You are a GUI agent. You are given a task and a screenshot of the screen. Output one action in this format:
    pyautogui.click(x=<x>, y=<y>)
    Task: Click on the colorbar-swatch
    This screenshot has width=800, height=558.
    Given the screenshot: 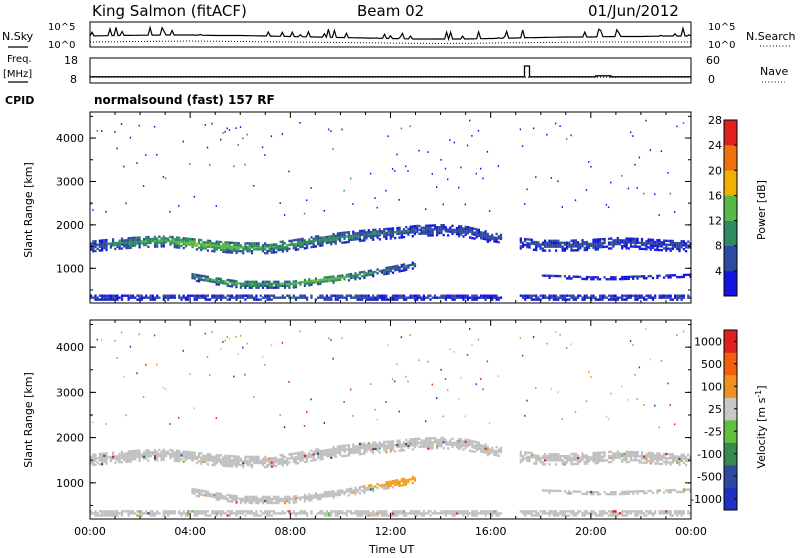 What is the action you would take?
    pyautogui.click(x=730, y=183)
    